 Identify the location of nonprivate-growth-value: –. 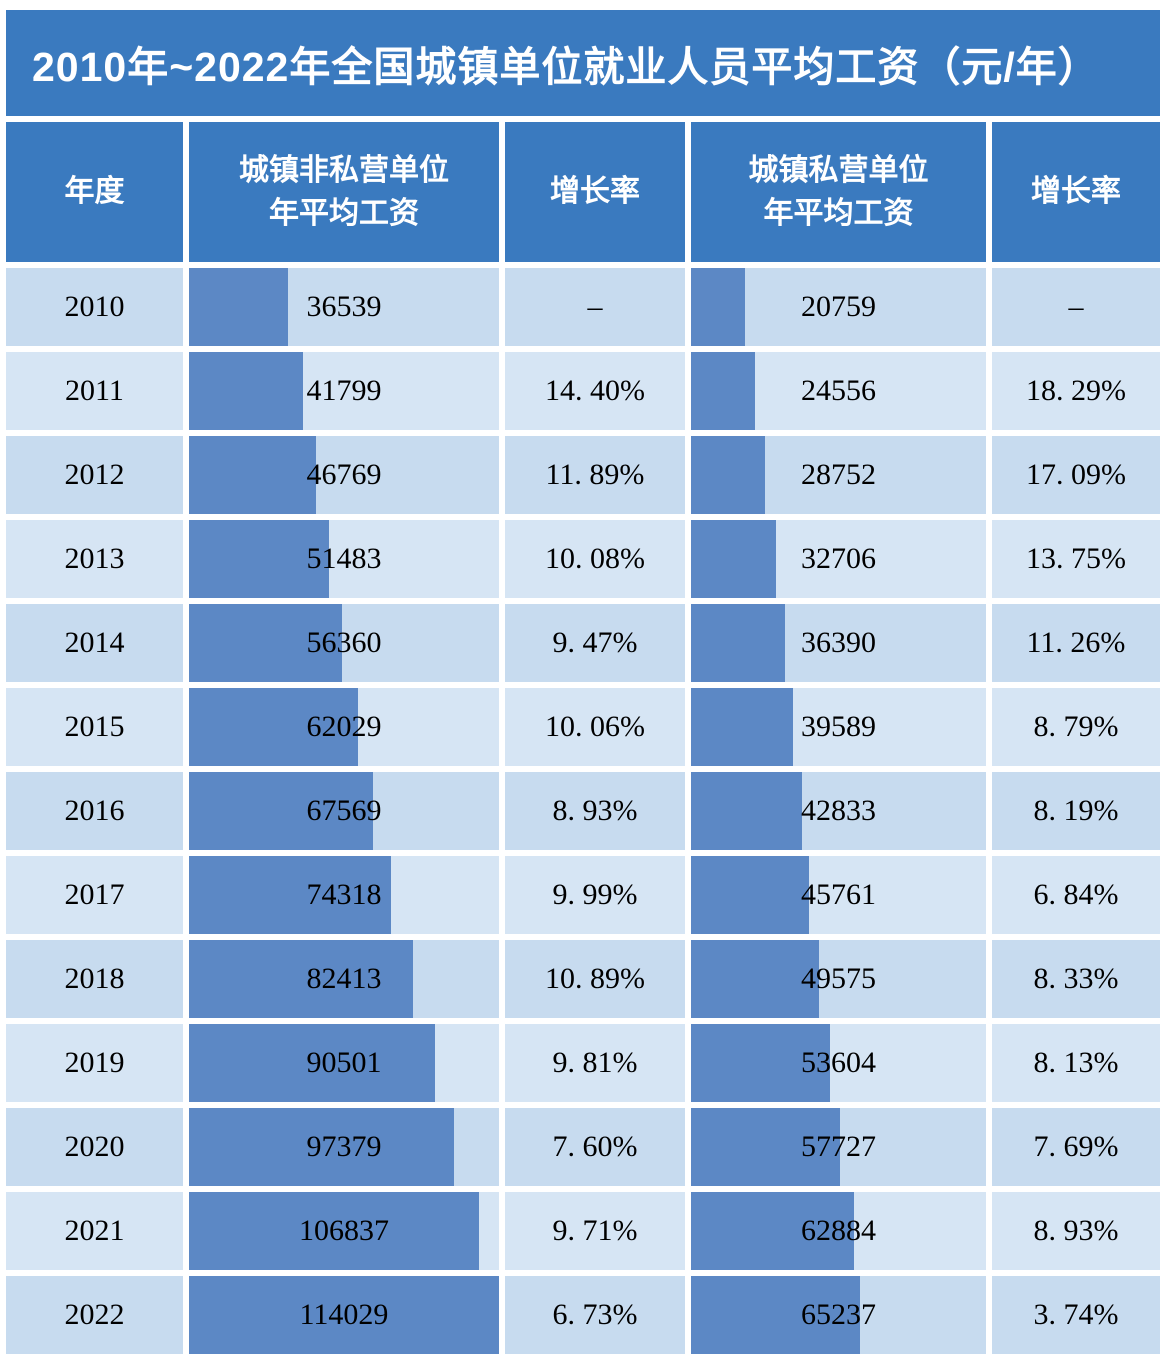
(595, 306).